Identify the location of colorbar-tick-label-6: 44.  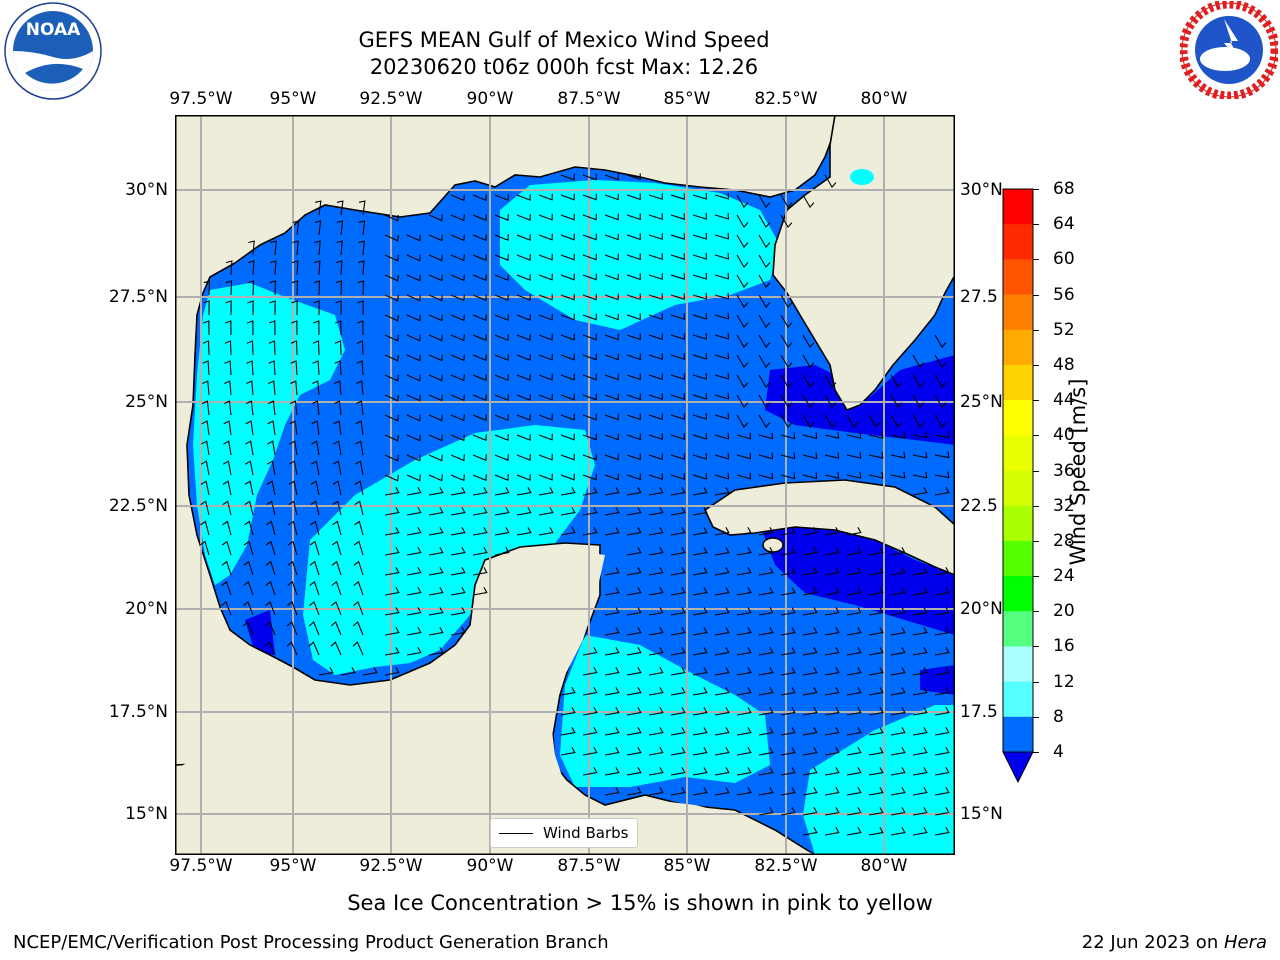
(1064, 400).